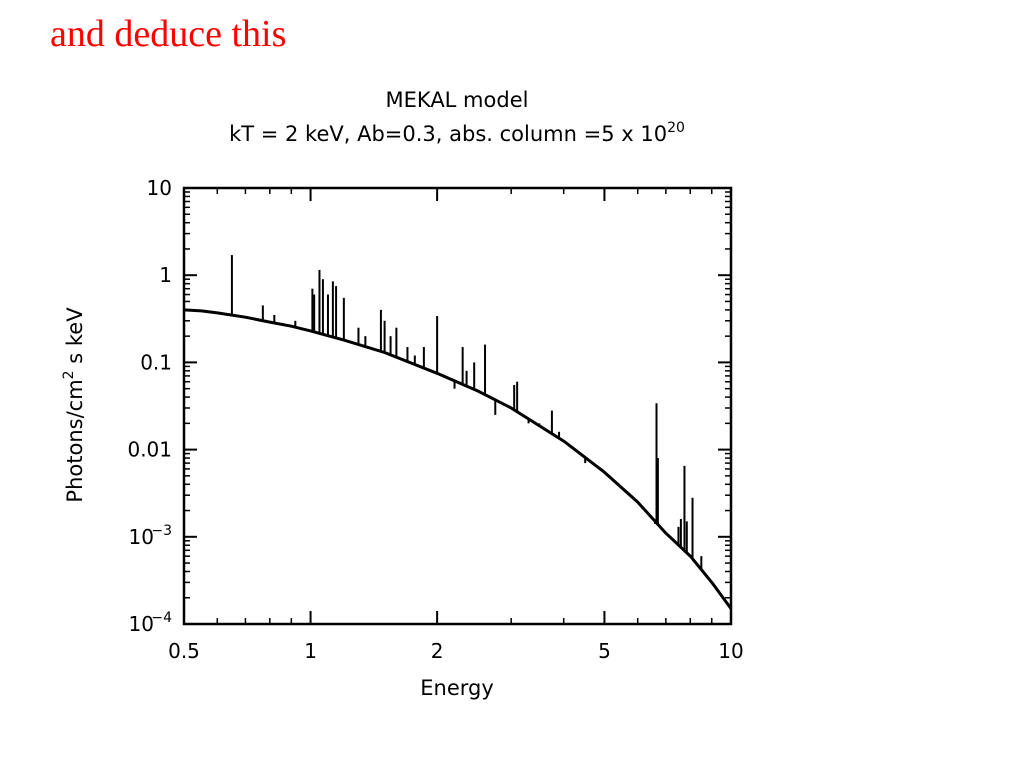 Image resolution: width=1024 pixels, height=768 pixels. I want to click on x-axis-label: Energy, so click(457, 688).